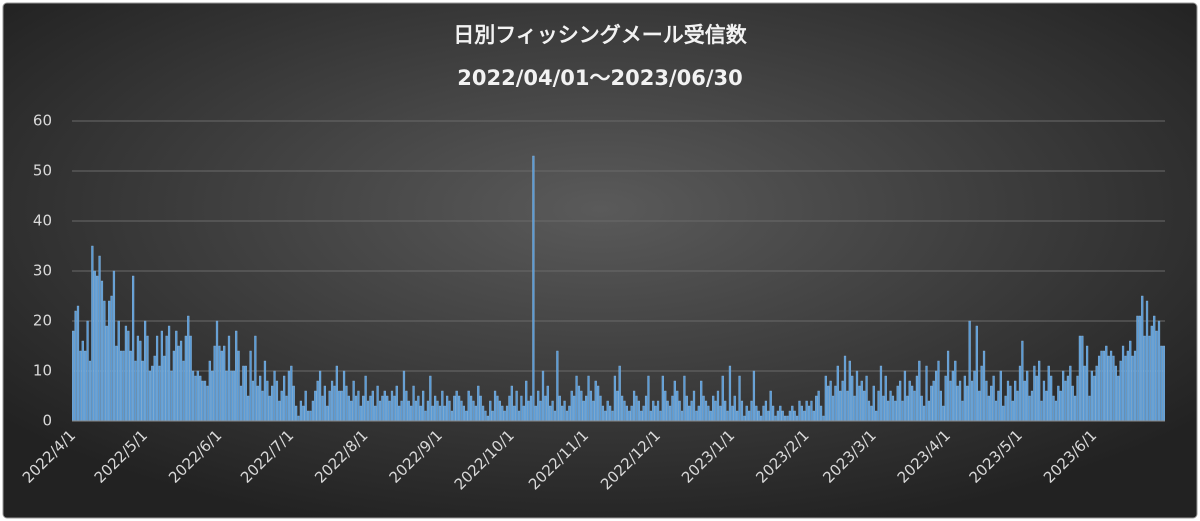 This screenshot has width=1200, height=521. What do you see at coordinates (42, 371) in the screenshot?
I see `y-tick-label: 10` at bounding box center [42, 371].